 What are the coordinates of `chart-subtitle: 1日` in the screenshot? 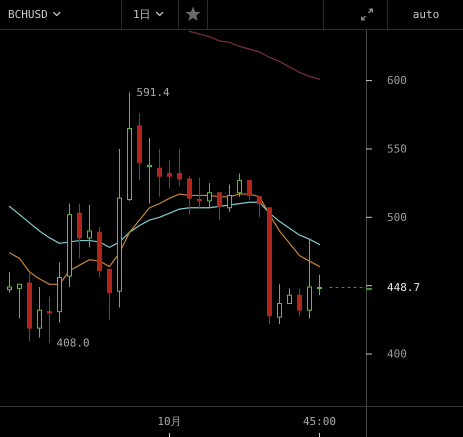 It's located at (142, 14).